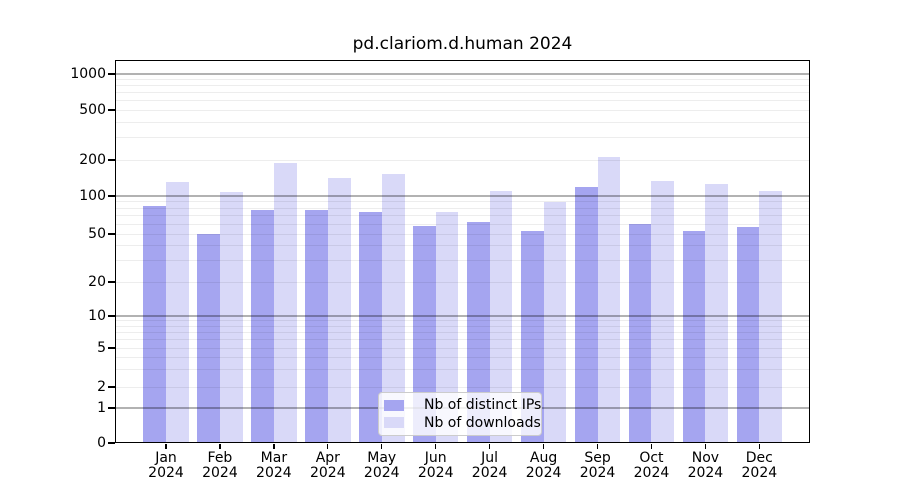 This screenshot has height=500, width=900. What do you see at coordinates (220, 465) in the screenshot?
I see `x-tick-label: Feb 2024` at bounding box center [220, 465].